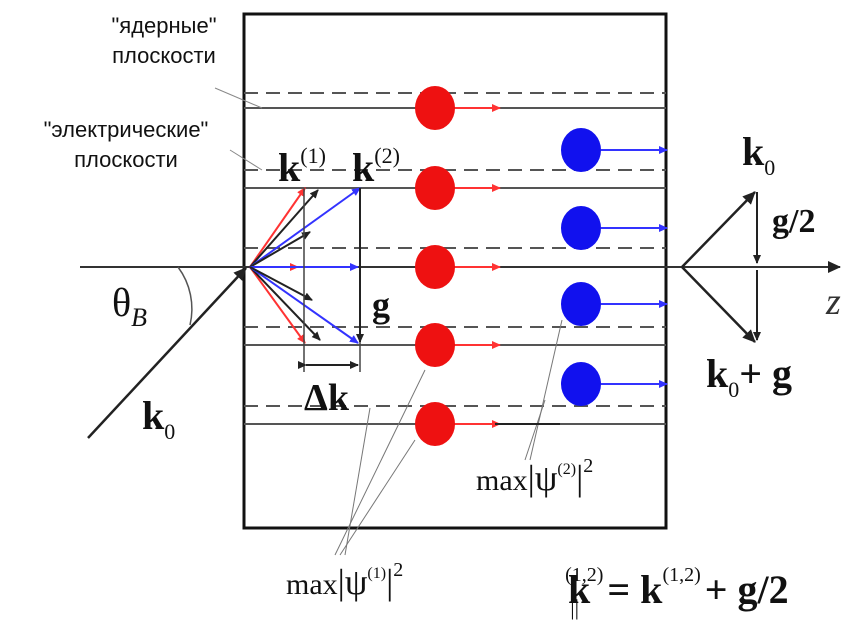 The width and height of the screenshot is (858, 628). I want to click on k0-bottom-main: k, so click(153, 415).